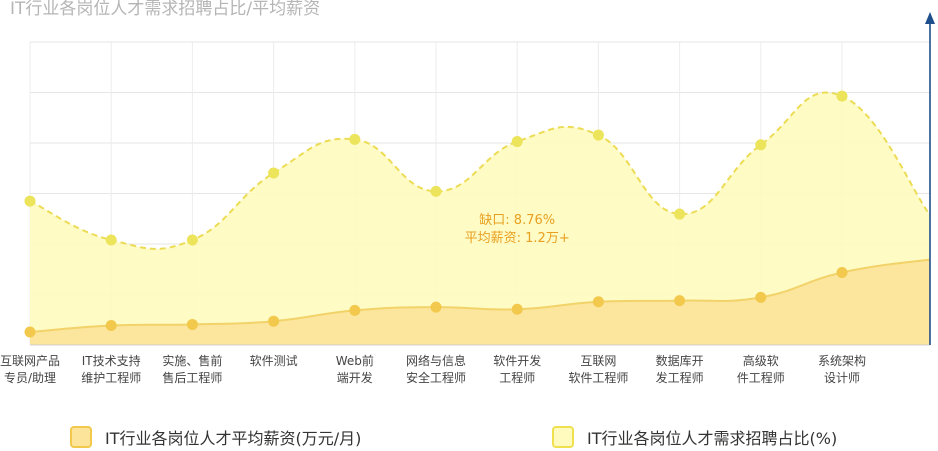 The image size is (938, 451). Describe the element at coordinates (761, 377) in the screenshot. I see `x-tick-label: 件工程师` at that location.